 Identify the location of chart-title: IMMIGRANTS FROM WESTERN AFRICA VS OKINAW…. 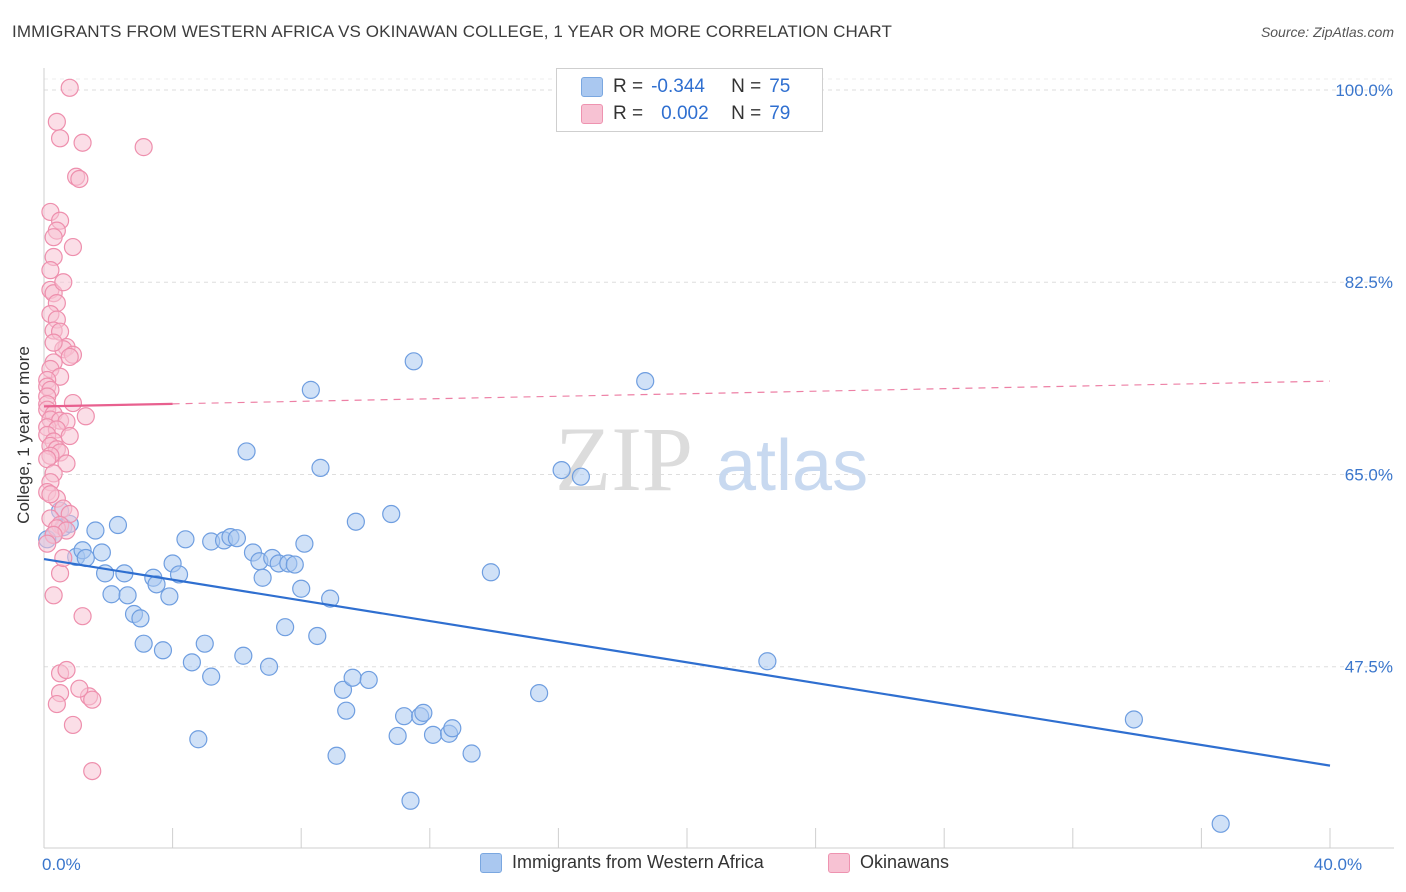
(452, 31).